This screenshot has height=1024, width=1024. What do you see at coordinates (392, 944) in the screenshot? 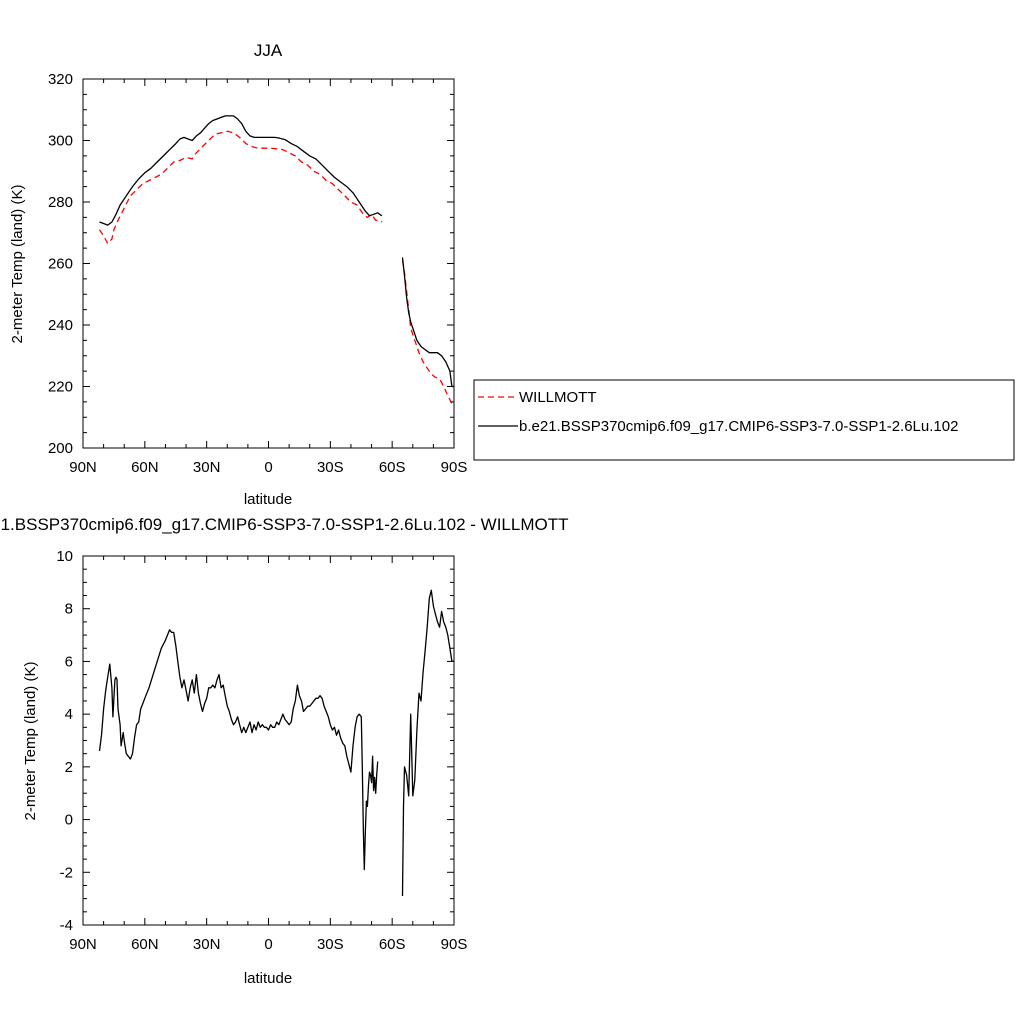
I see `bottom-xtick-label: 60S` at bounding box center [392, 944].